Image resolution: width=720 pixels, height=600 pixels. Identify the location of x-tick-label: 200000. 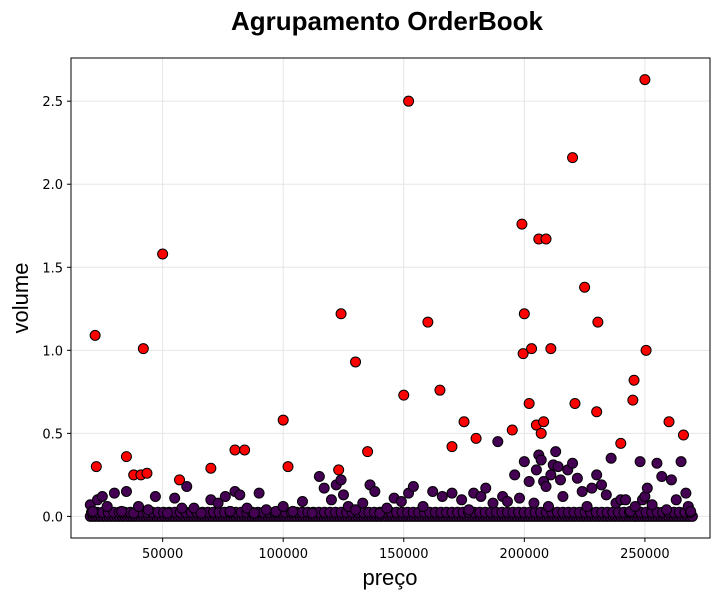
(525, 554).